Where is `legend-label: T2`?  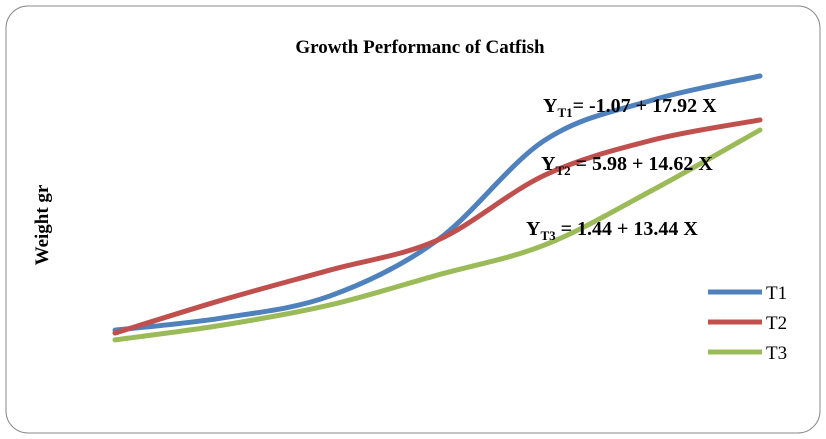 legend-label: T2 is located at coordinates (776, 323).